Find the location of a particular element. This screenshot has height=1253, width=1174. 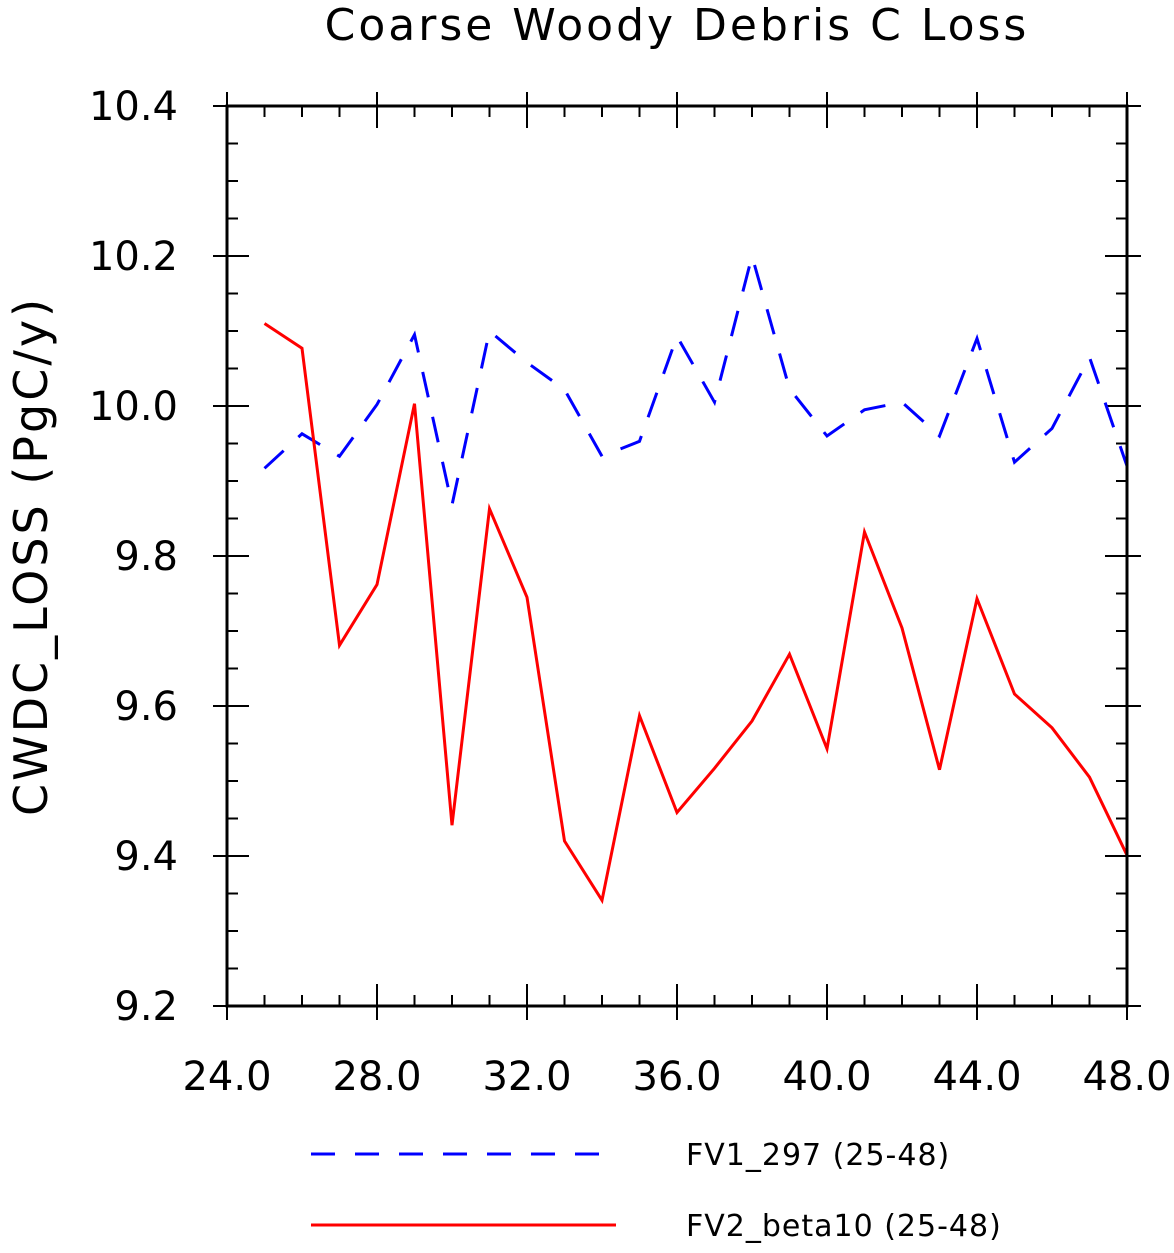

x-tick-label: 28.0 is located at coordinates (376, 1077).